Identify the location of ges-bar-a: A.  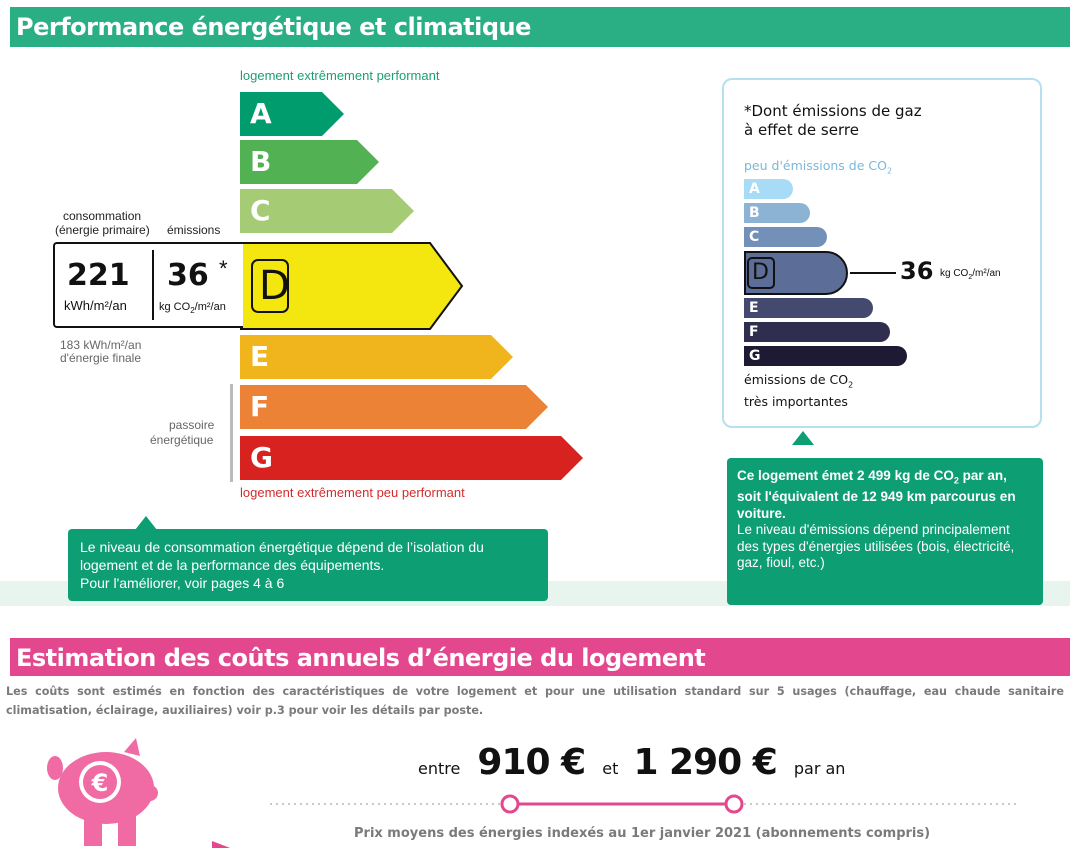
(768, 189).